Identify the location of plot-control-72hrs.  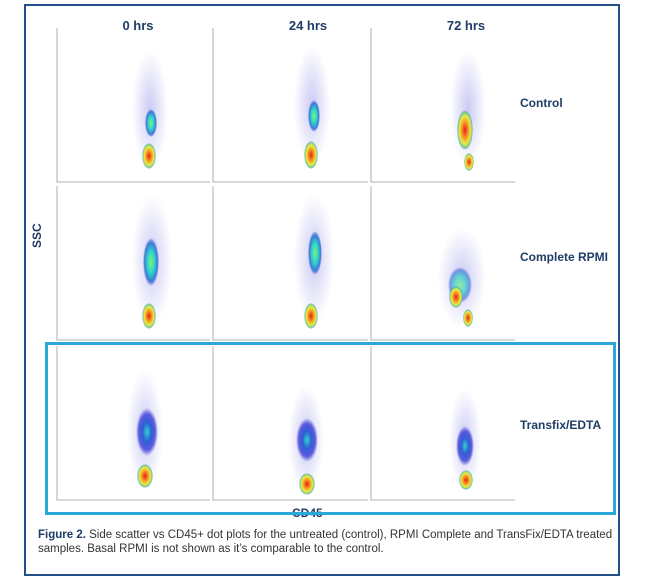
(468, 110).